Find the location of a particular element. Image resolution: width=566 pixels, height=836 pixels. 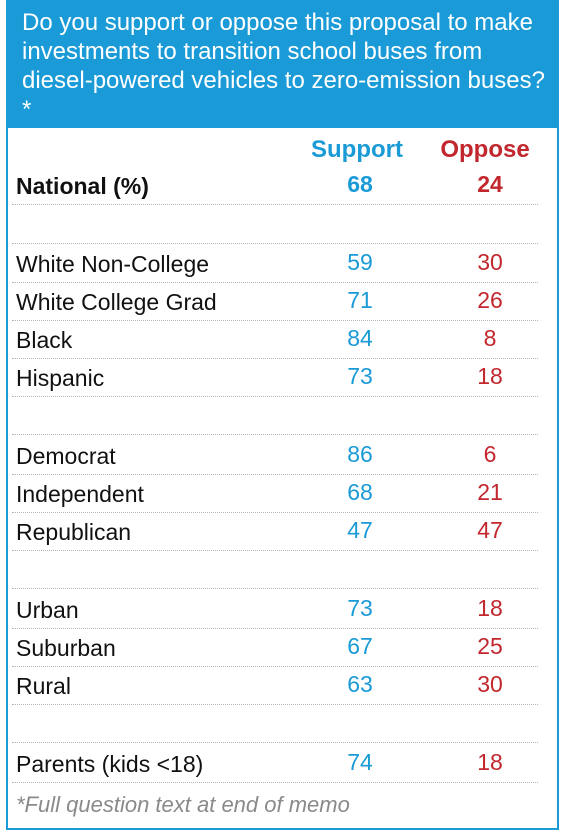

oppose-value: 25 is located at coordinates (490, 646).